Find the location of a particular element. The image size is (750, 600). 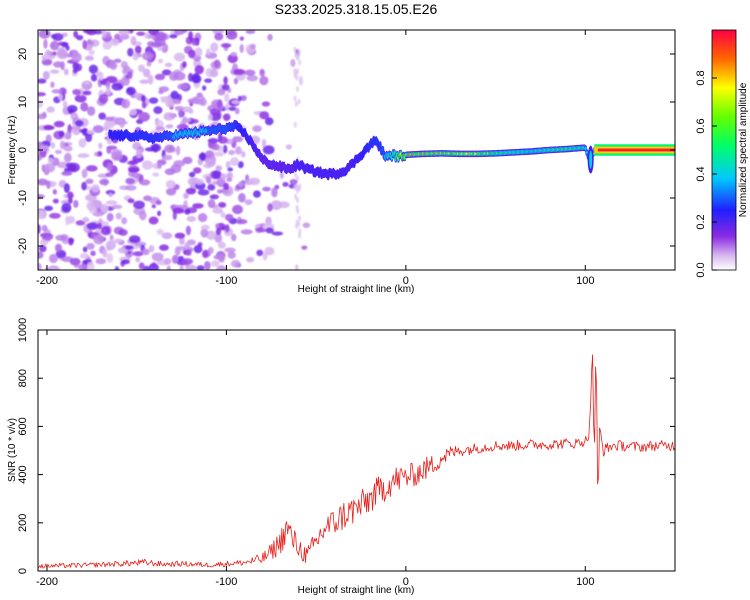

x-tick-label: 0 is located at coordinates (406, 582).